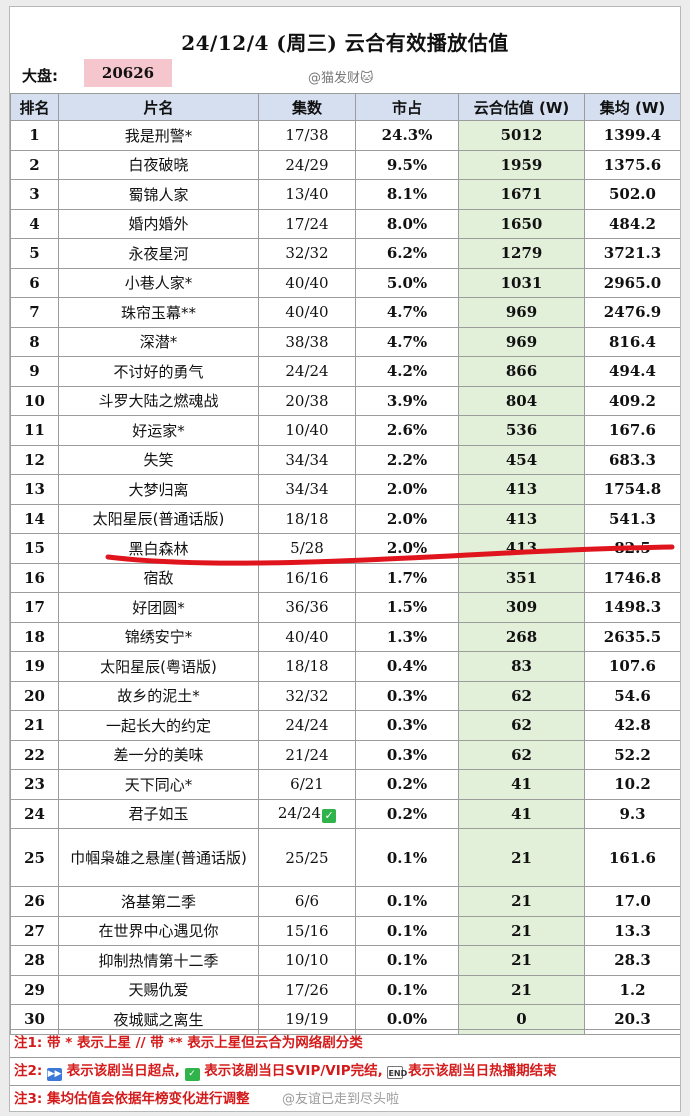 This screenshot has width=690, height=1116. I want to click on note-1-text: 带 * 表示上星 // 带 ** 表示上星但云合为网络剧分类, so click(205, 1043).